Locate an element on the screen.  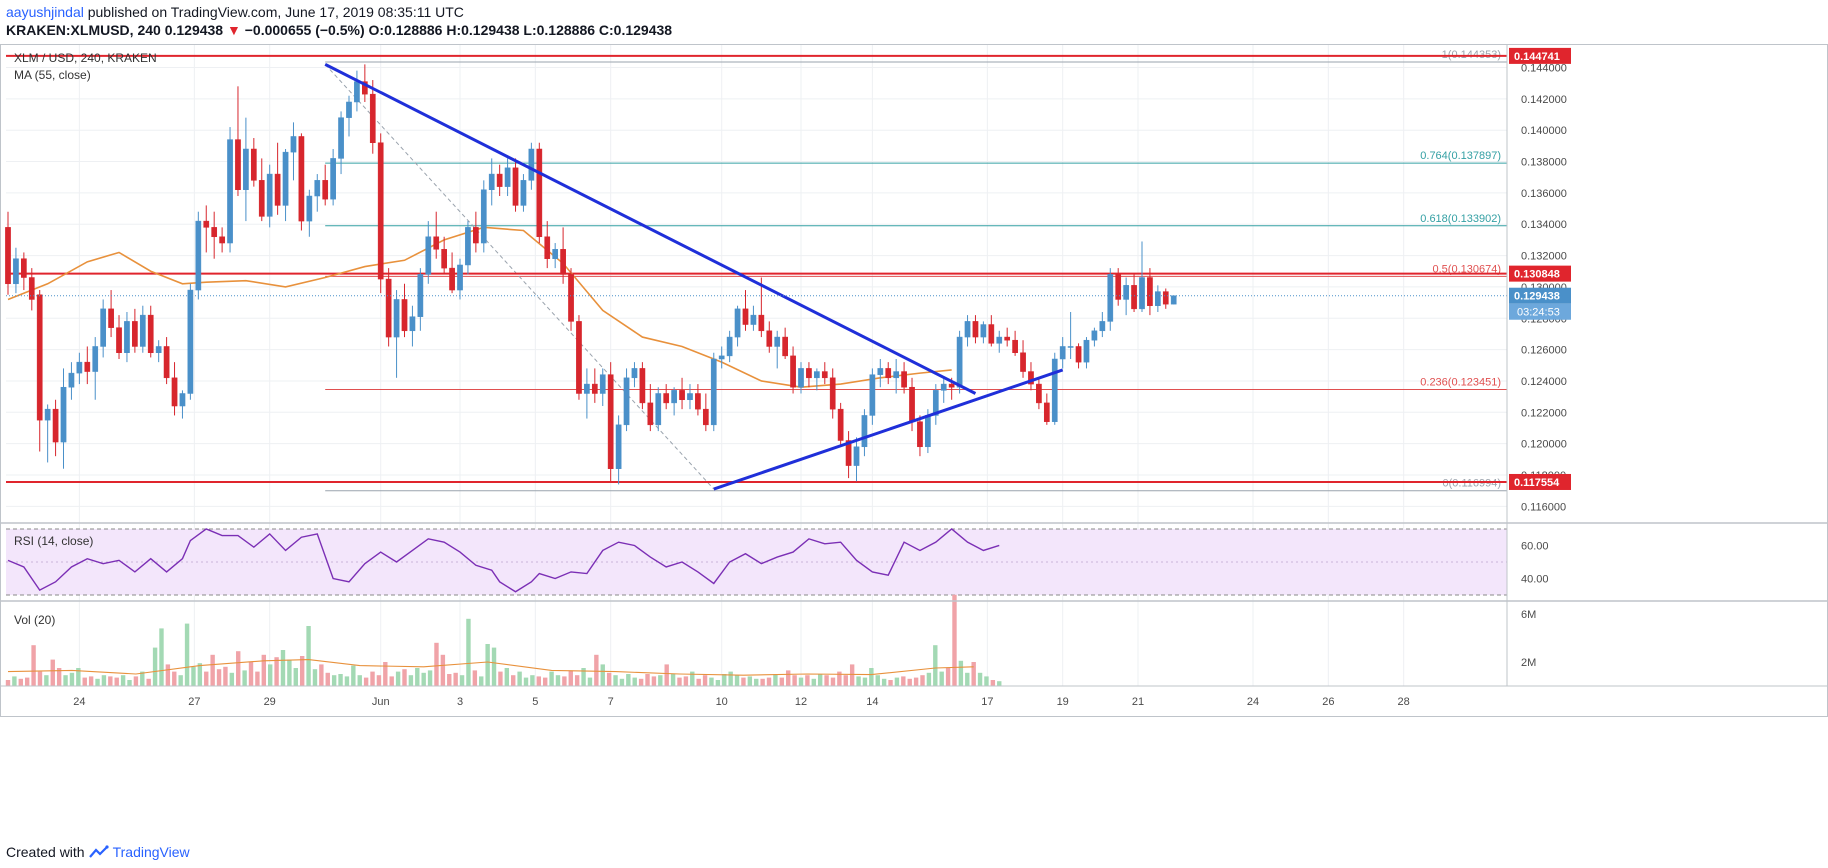
volume-pane: Vol (20) is located at coordinates (503, 640).